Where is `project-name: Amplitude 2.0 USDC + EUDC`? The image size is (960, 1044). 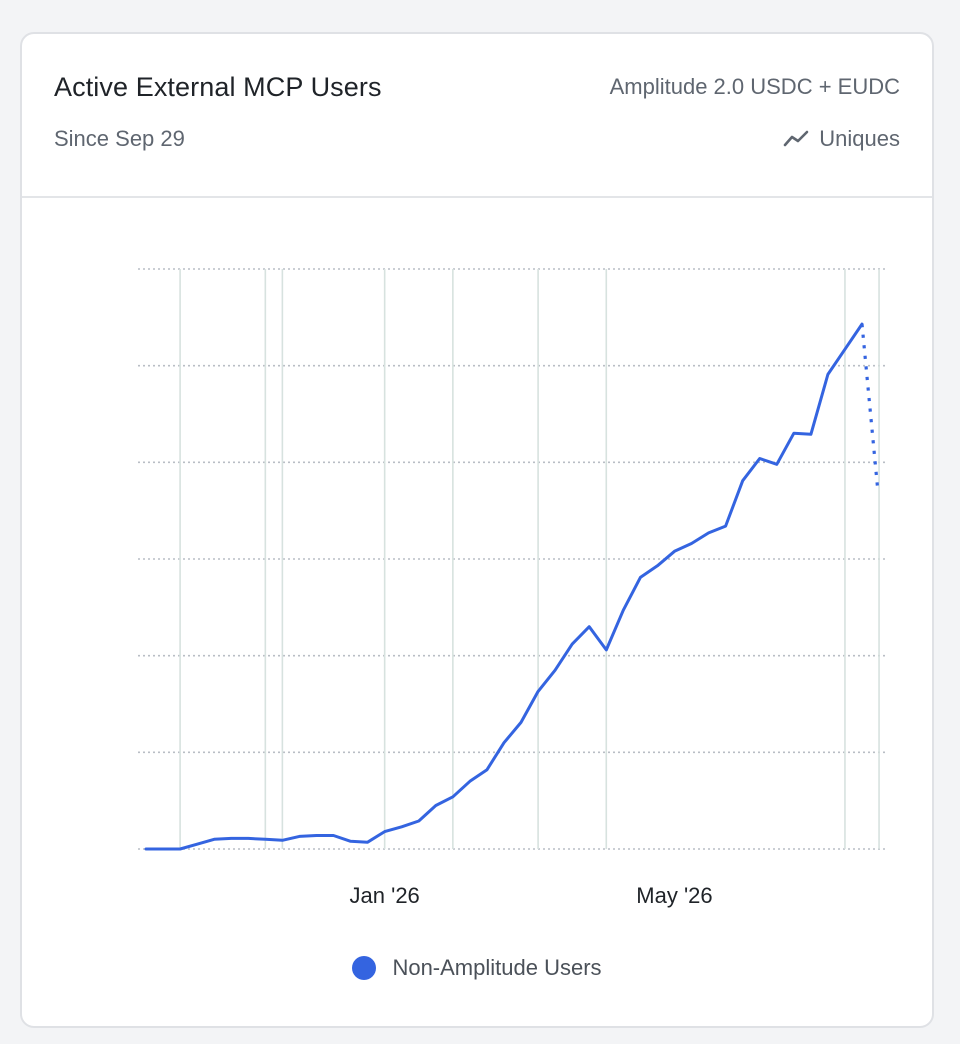 project-name: Amplitude 2.0 USDC + EUDC is located at coordinates (754, 86).